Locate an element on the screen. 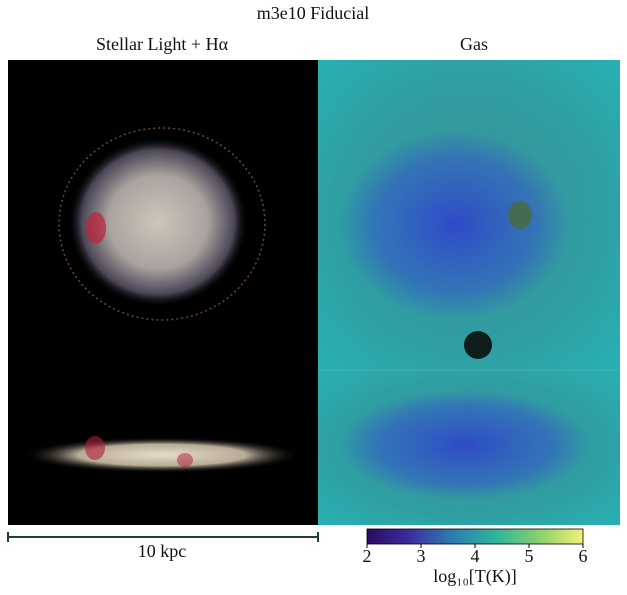 The image size is (627, 595). tick-label: 5 is located at coordinates (529, 556).